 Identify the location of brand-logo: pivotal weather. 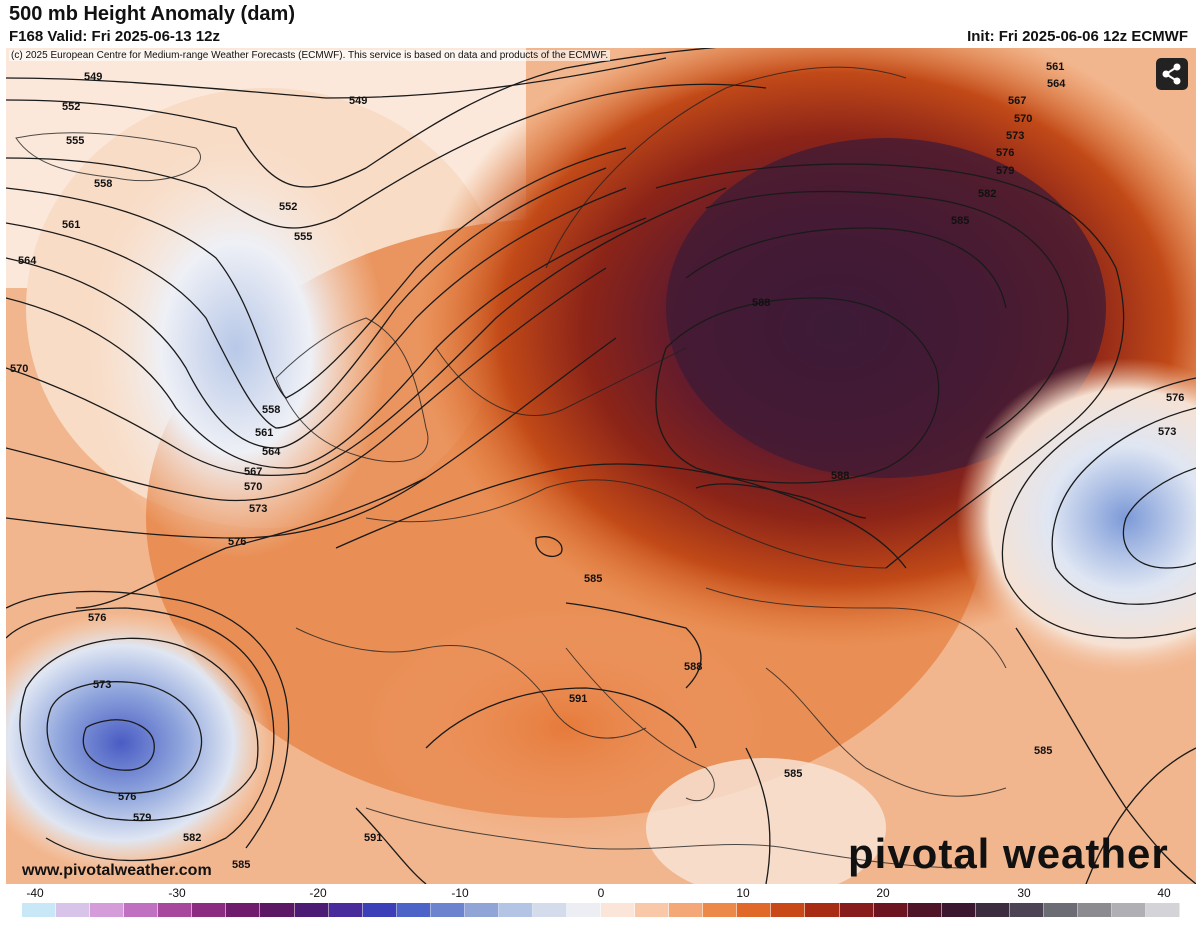
(1008, 853).